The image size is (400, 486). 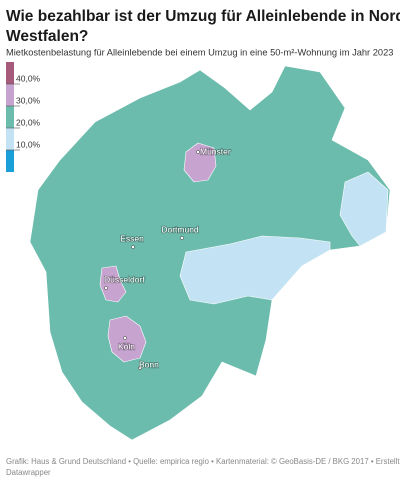 What do you see at coordinates (47, 36) in the screenshot?
I see `title-line: Westfalen?` at bounding box center [47, 36].